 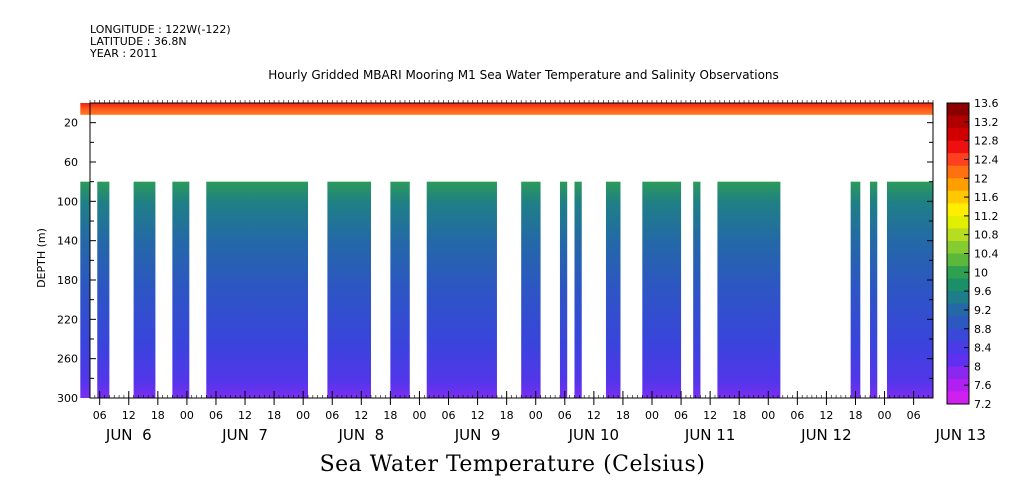 I want to click on colorbar-label: 9.6, so click(x=983, y=291).